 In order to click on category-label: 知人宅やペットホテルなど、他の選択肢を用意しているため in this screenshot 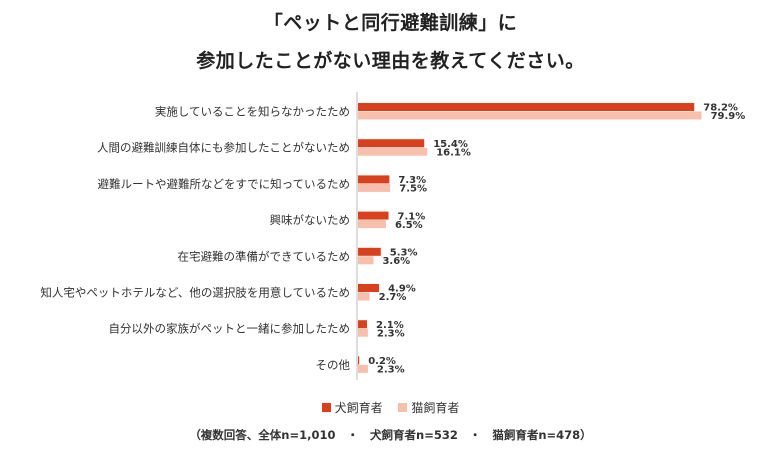, I will do `click(195, 293)`.